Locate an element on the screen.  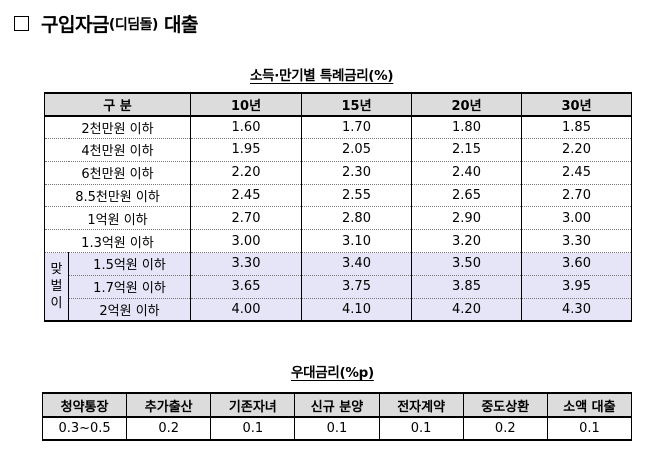
table-row: 맞 벌 이 1.5억원 이하 3.30 3.40 3.50 3.60 is located at coordinates (338, 287).